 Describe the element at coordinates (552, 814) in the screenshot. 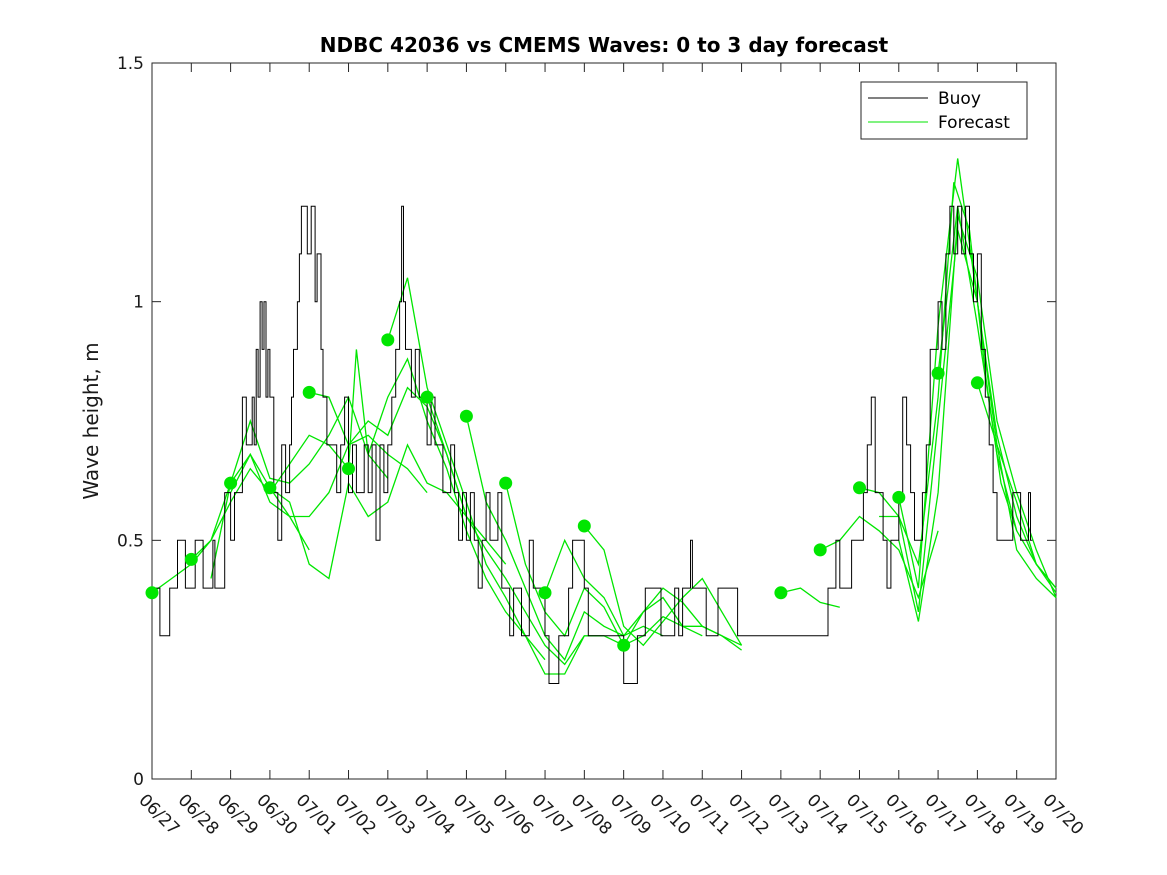

I see `x-tick-label: 07/07` at that location.